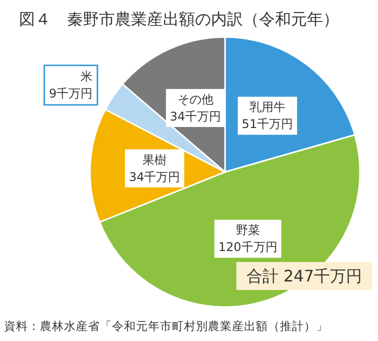  I want to click on chart-title: 図４ 秦野市農業産出額の内訳（令和元年）, so click(179, 19).